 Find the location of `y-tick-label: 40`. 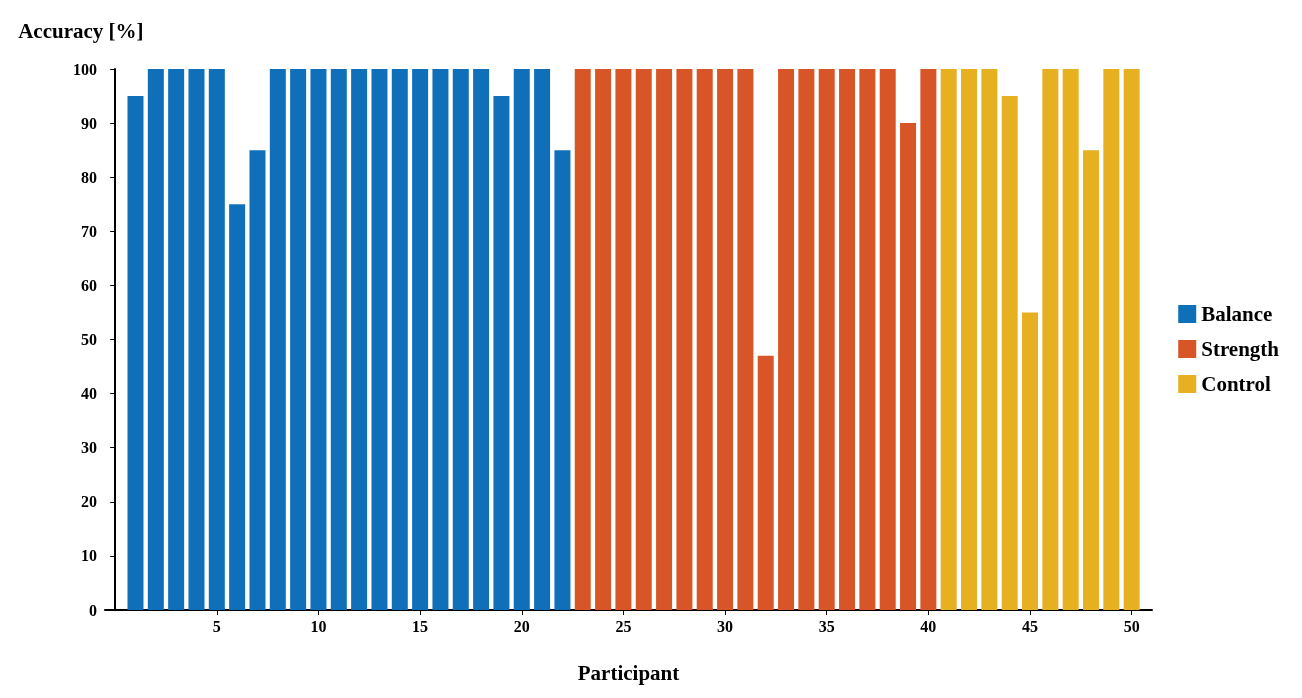

y-tick-label: 40 is located at coordinates (89, 394).